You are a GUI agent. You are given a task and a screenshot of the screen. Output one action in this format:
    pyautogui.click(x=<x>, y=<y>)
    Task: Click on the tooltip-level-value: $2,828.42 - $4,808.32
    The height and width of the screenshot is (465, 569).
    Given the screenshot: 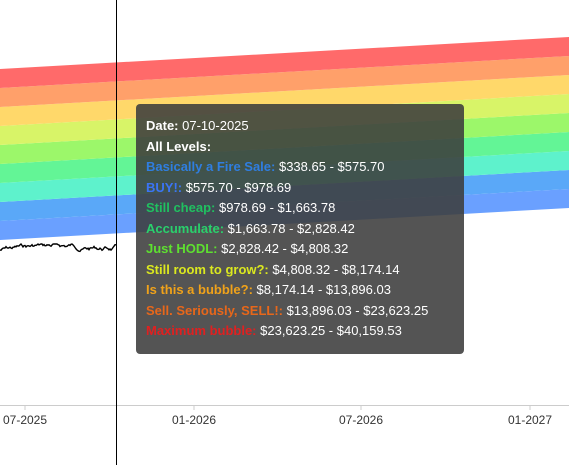 What is the action you would take?
    pyautogui.click(x=283, y=248)
    